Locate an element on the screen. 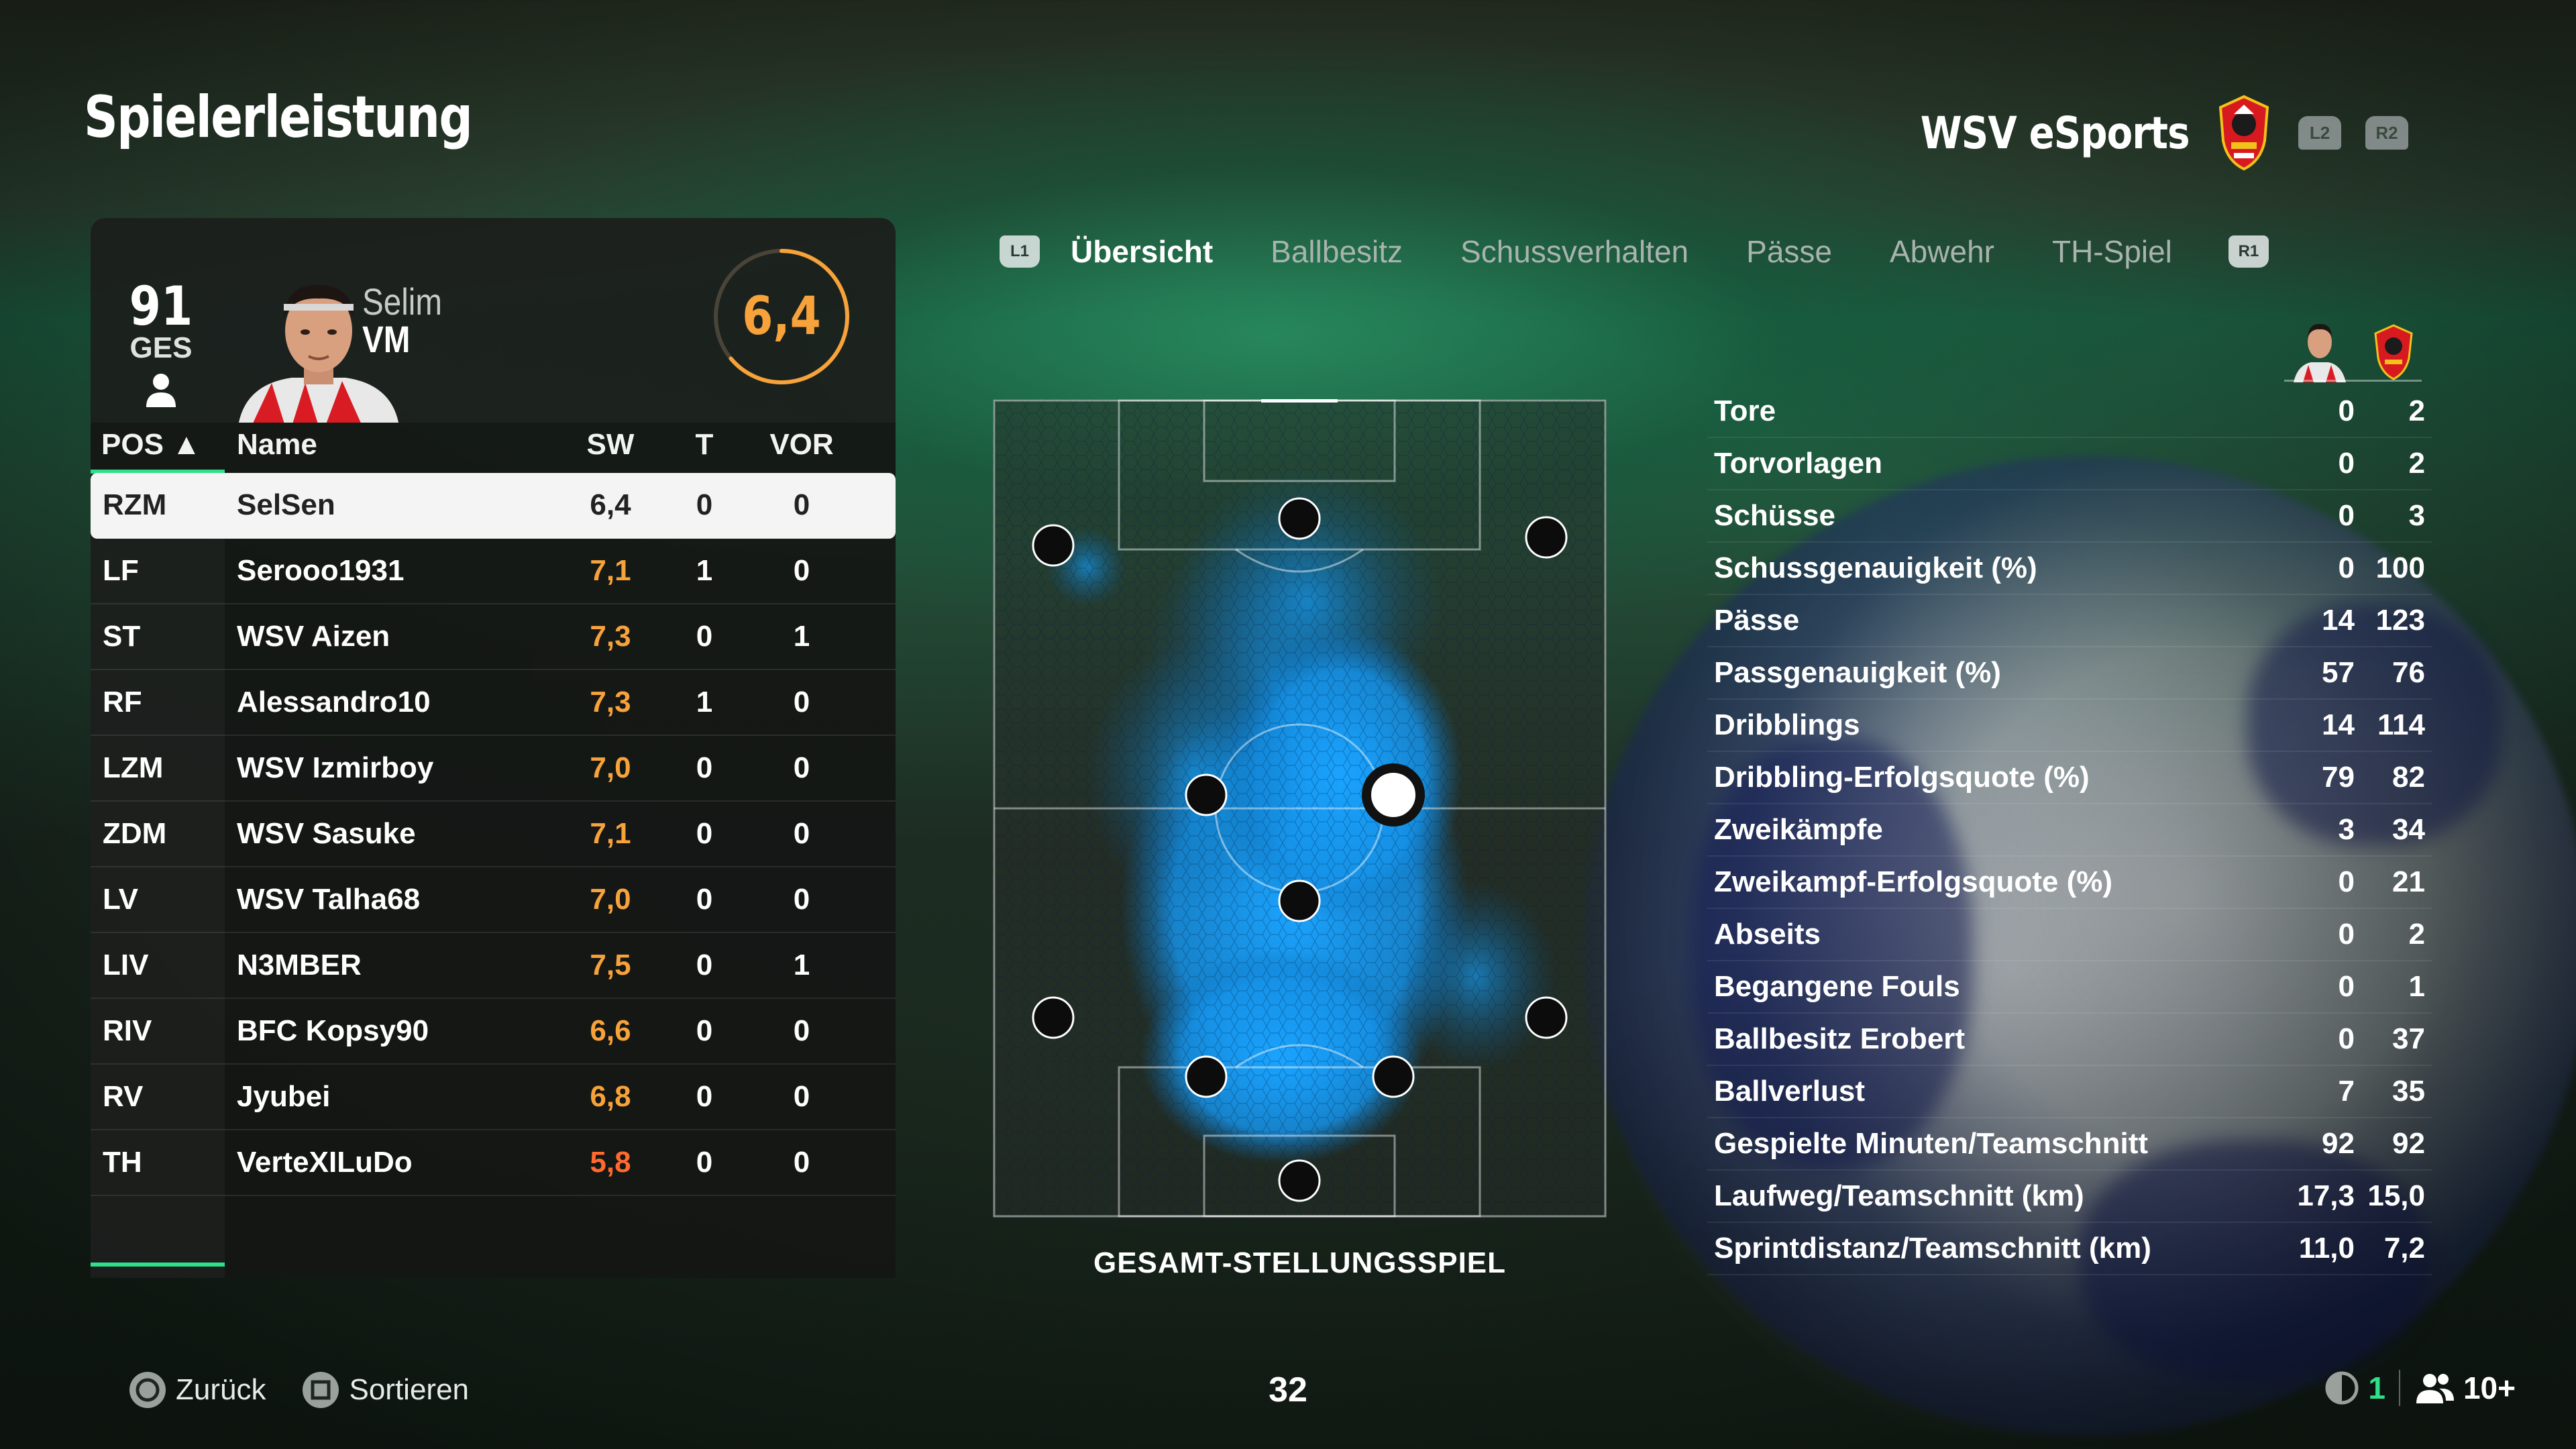  stat-player-value: 57 is located at coordinates (2338, 672).